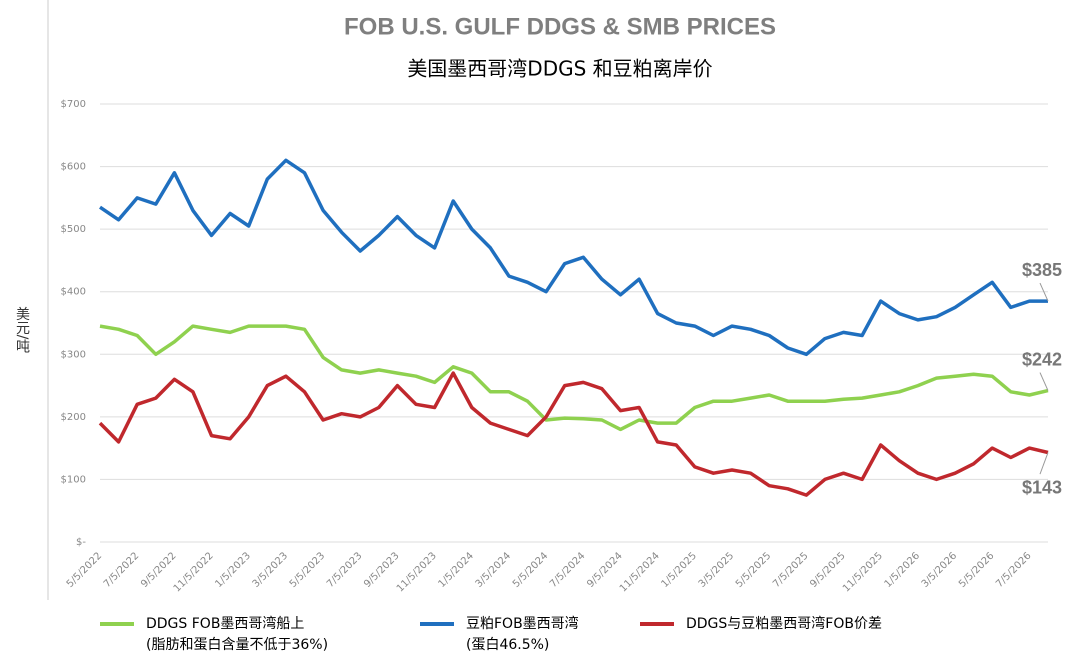 This screenshot has width=1080, height=667. Describe the element at coordinates (456, 570) in the screenshot. I see `x-tick-label: 1/5/2024` at that location.